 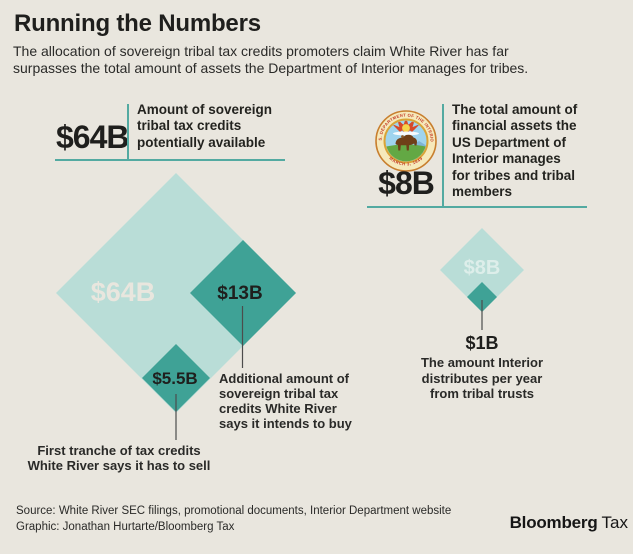 What do you see at coordinates (92, 137) in the screenshot?
I see `credits-total-value: $64B` at bounding box center [92, 137].